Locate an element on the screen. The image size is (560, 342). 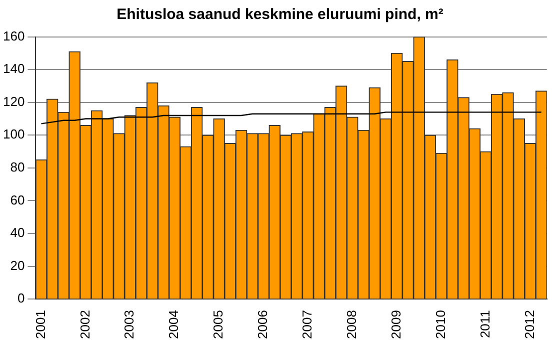
x-tick-label: 2002 is located at coordinates (84, 324).